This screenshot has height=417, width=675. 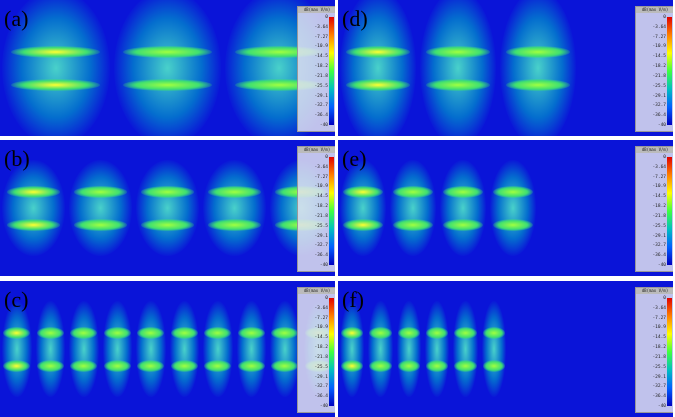 What do you see at coordinates (354, 158) in the screenshot?
I see `panel-label: (e)` at bounding box center [354, 158].